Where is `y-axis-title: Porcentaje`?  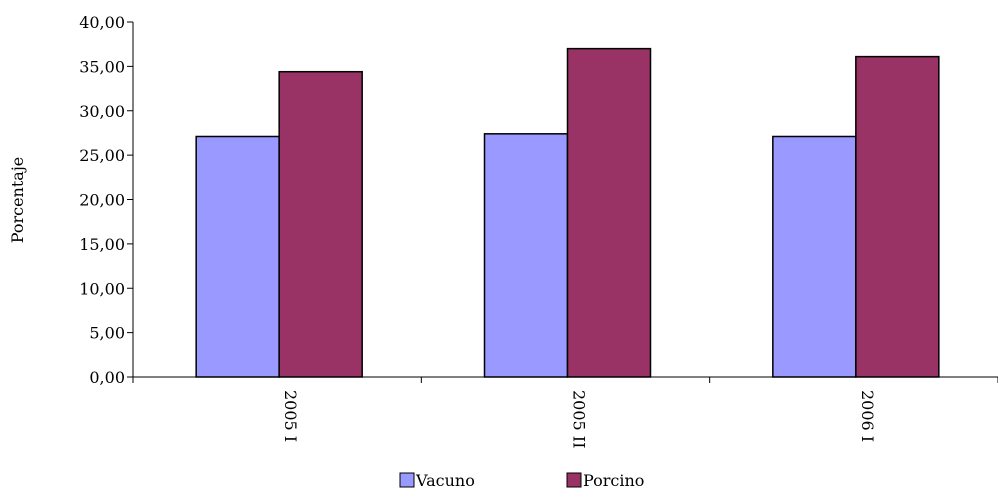
y-axis-title: Porcentaje is located at coordinates (17, 200).